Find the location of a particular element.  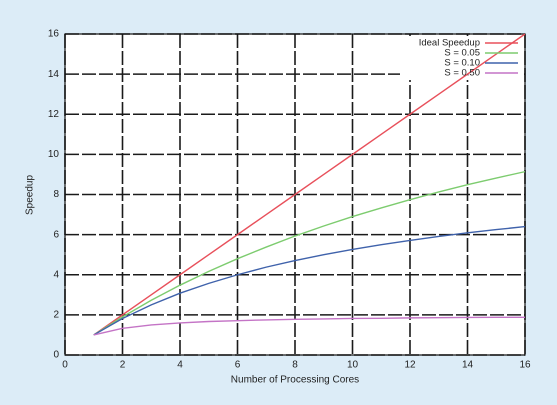

y-tick-label: 10 is located at coordinates (54, 154).